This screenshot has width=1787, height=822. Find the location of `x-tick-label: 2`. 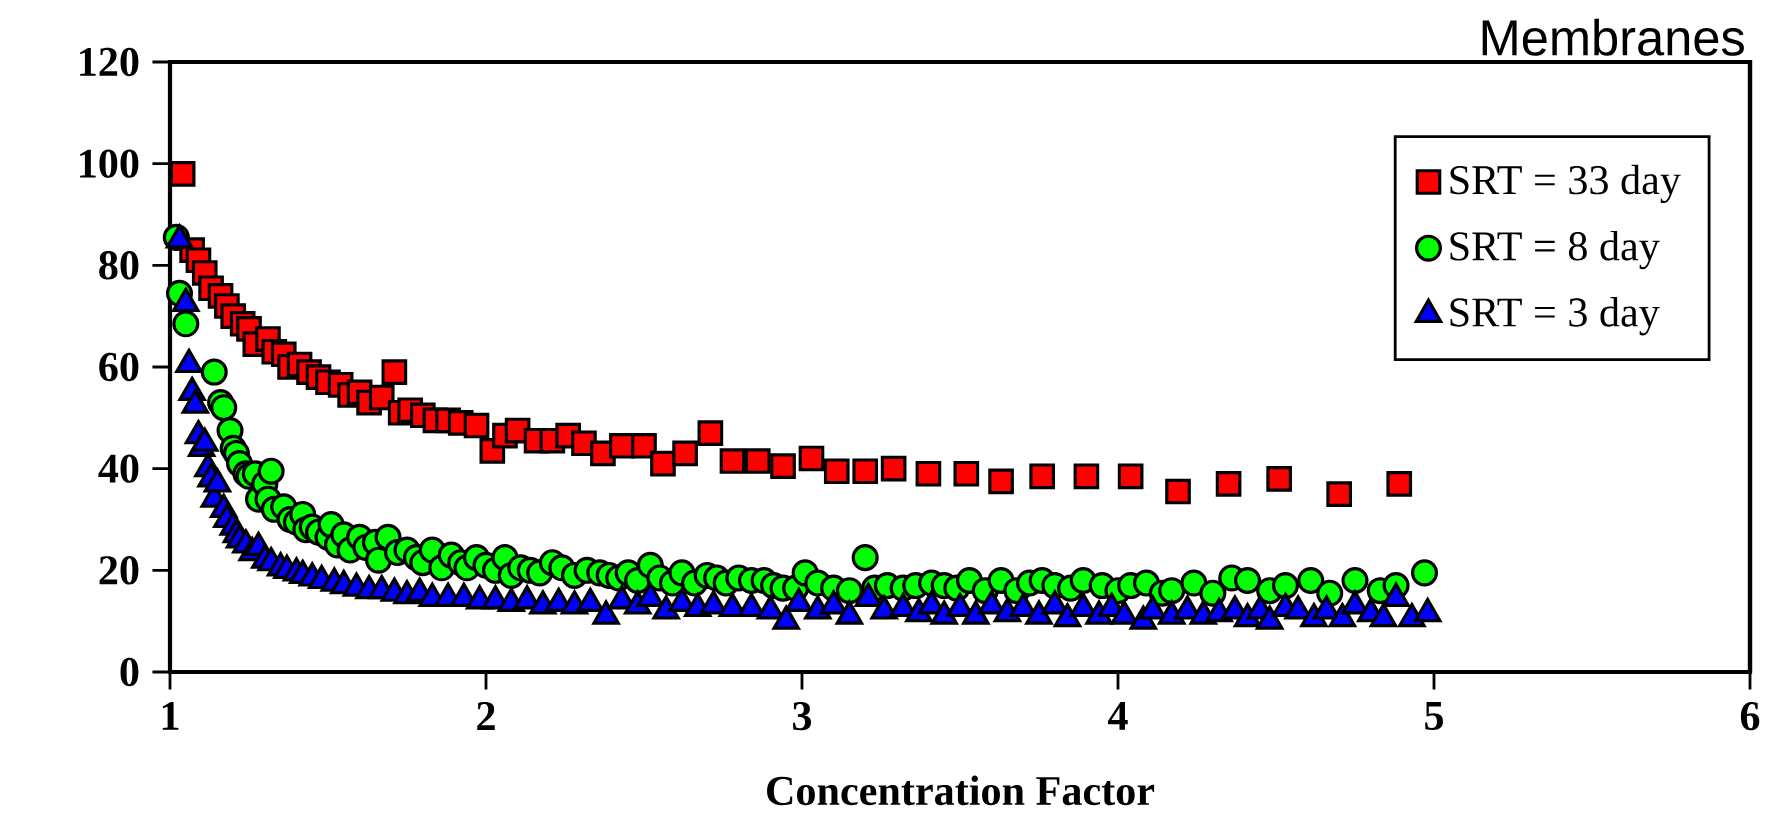

x-tick-label: 2 is located at coordinates (486, 715).